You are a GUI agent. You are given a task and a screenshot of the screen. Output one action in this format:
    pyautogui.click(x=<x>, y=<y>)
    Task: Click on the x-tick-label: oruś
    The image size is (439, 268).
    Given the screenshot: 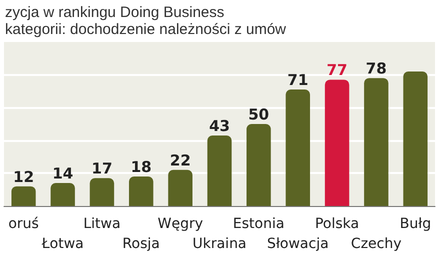 What is the action you would take?
    pyautogui.click(x=23, y=224)
    